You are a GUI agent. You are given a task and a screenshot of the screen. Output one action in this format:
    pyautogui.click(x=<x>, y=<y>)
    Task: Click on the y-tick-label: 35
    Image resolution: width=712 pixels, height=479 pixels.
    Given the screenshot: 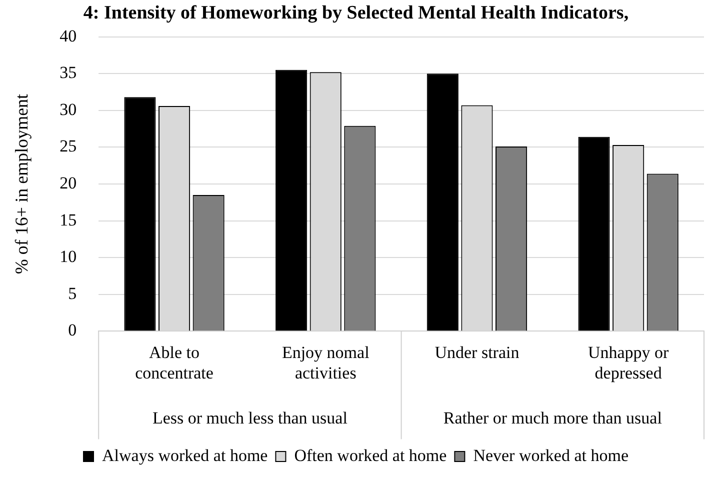 What is the action you would take?
    pyautogui.click(x=68, y=72)
    